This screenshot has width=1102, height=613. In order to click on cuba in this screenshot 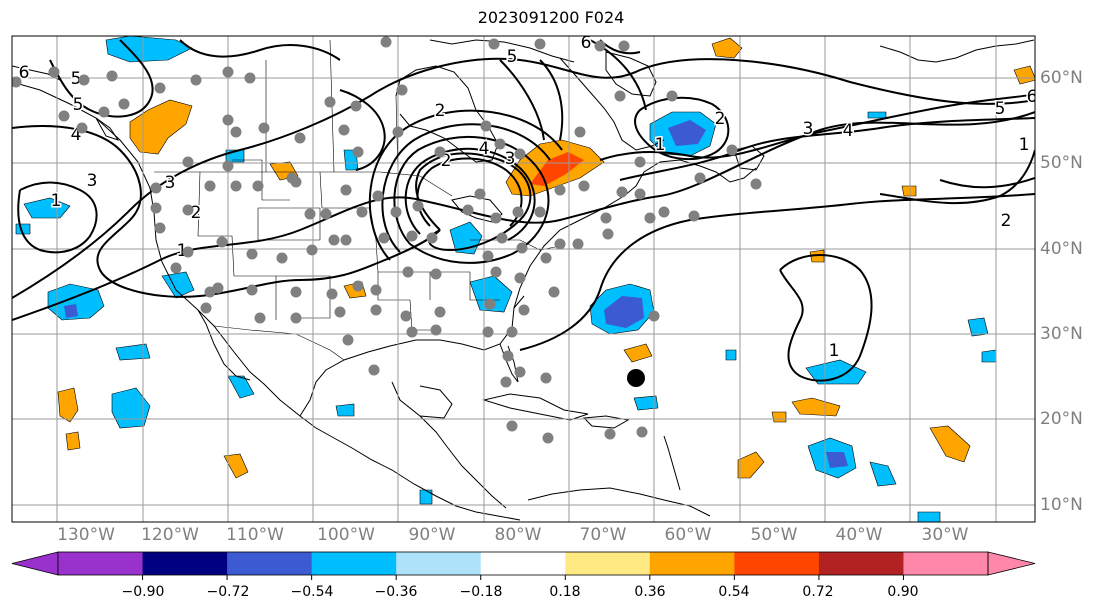, I will do `click(535, 407)`.